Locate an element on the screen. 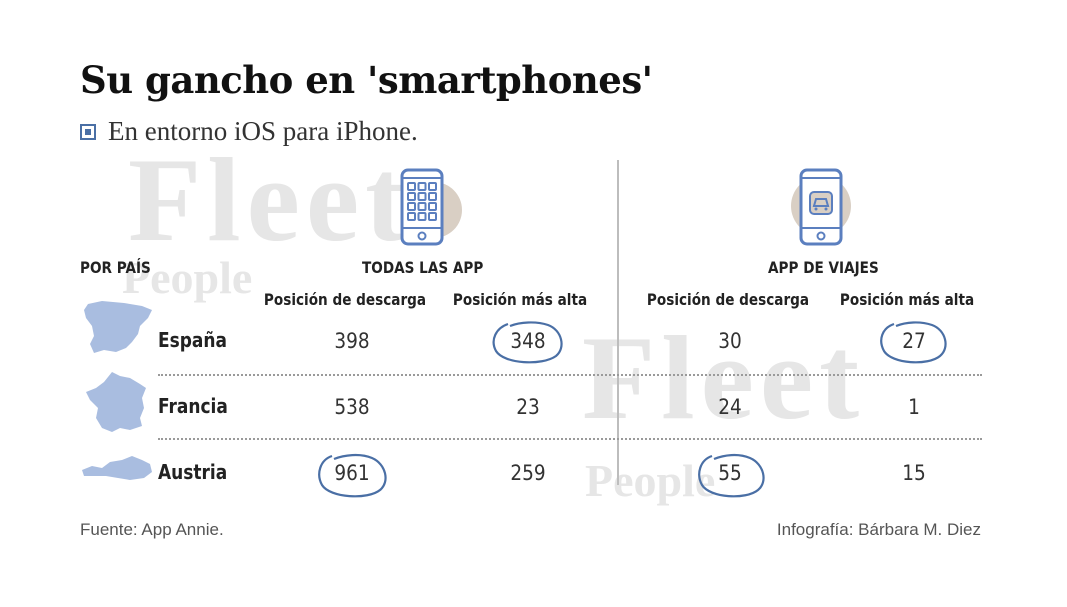 The image size is (1067, 607). watermark-fleet: Fleet is located at coordinates (270, 199).